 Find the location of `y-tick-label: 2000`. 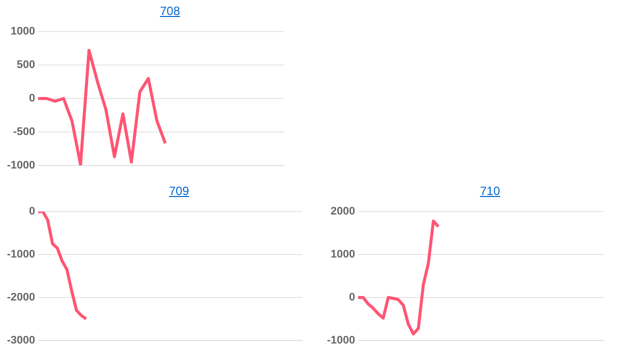

y-tick-label: 2000 is located at coordinates (343, 212).